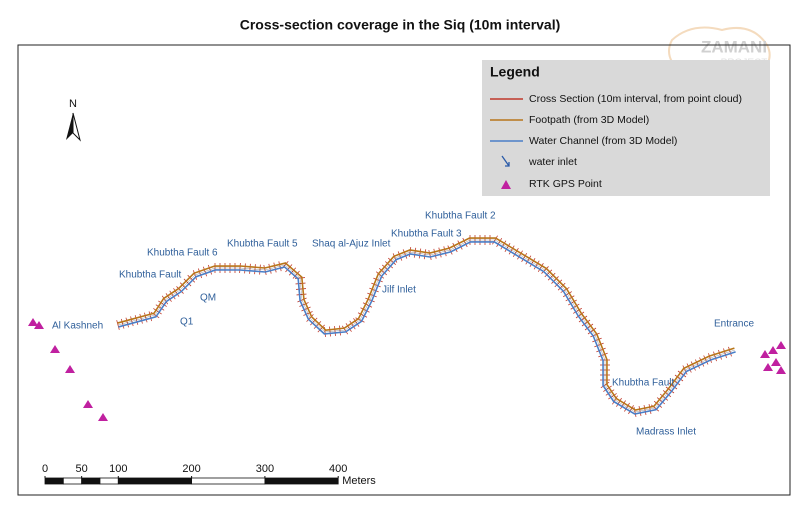  What do you see at coordinates (208, 298) in the screenshot?
I see `place-label: QM` at bounding box center [208, 298].